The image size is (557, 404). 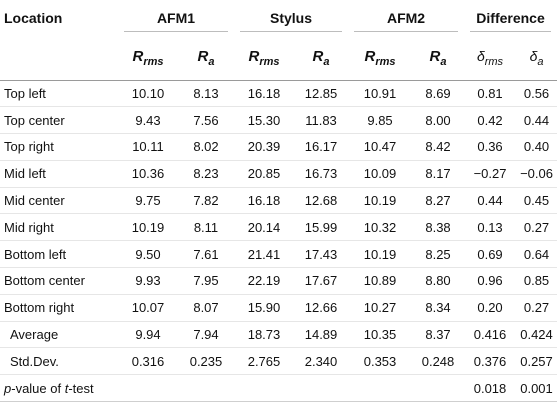 What do you see at coordinates (59, 147) in the screenshot?
I see `row-location: Top right` at bounding box center [59, 147].